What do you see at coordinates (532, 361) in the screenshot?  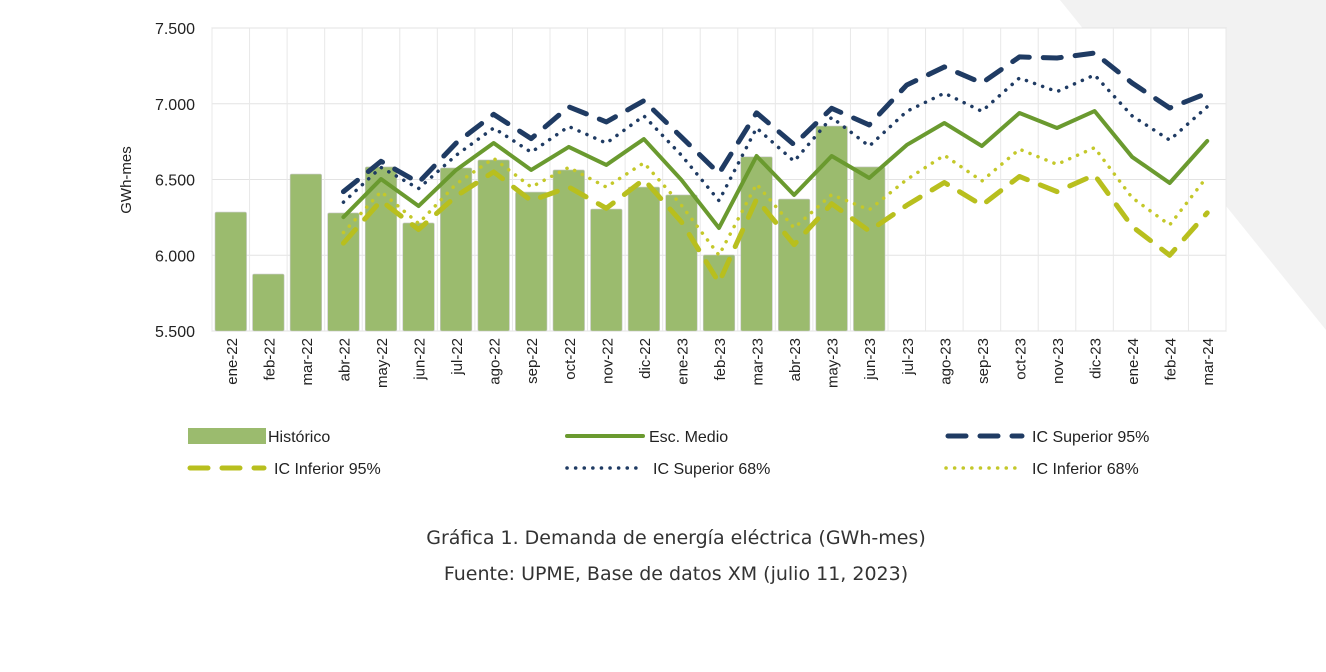 I see `x-tick-label: sep-22` at bounding box center [532, 361].